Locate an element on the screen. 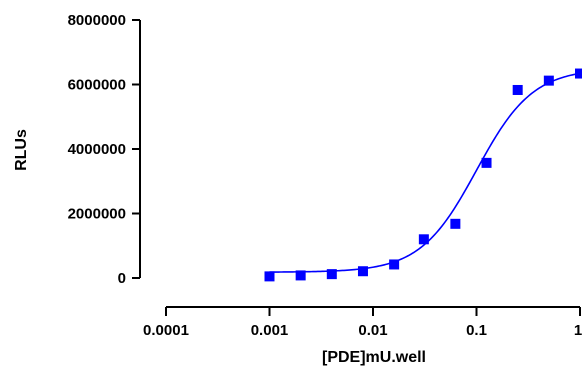 This screenshot has height=368, width=582. x-tick-label: 1 is located at coordinates (578, 330).